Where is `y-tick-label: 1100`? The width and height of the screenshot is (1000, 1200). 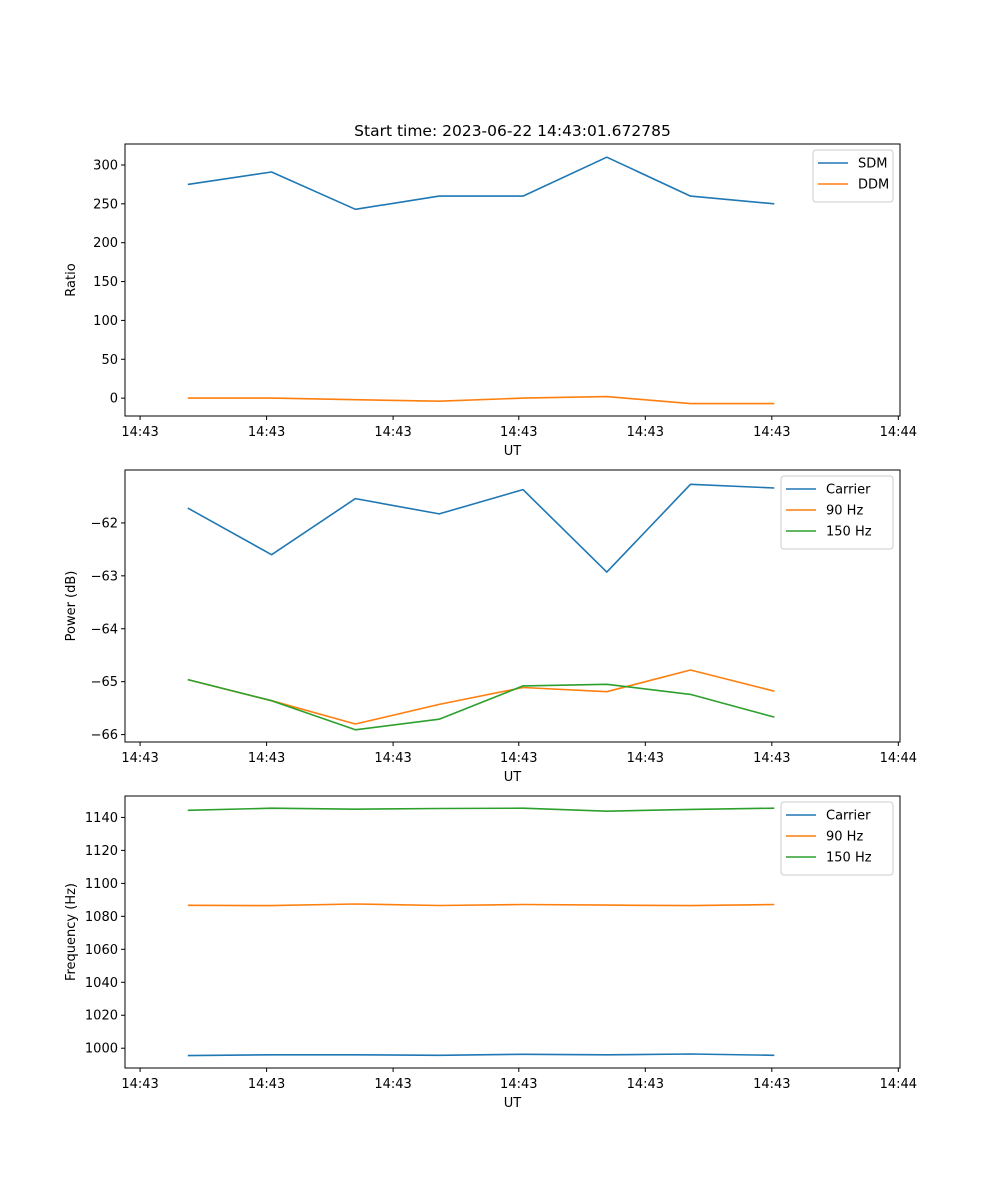 y-tick-label: 1100 is located at coordinates (101, 884).